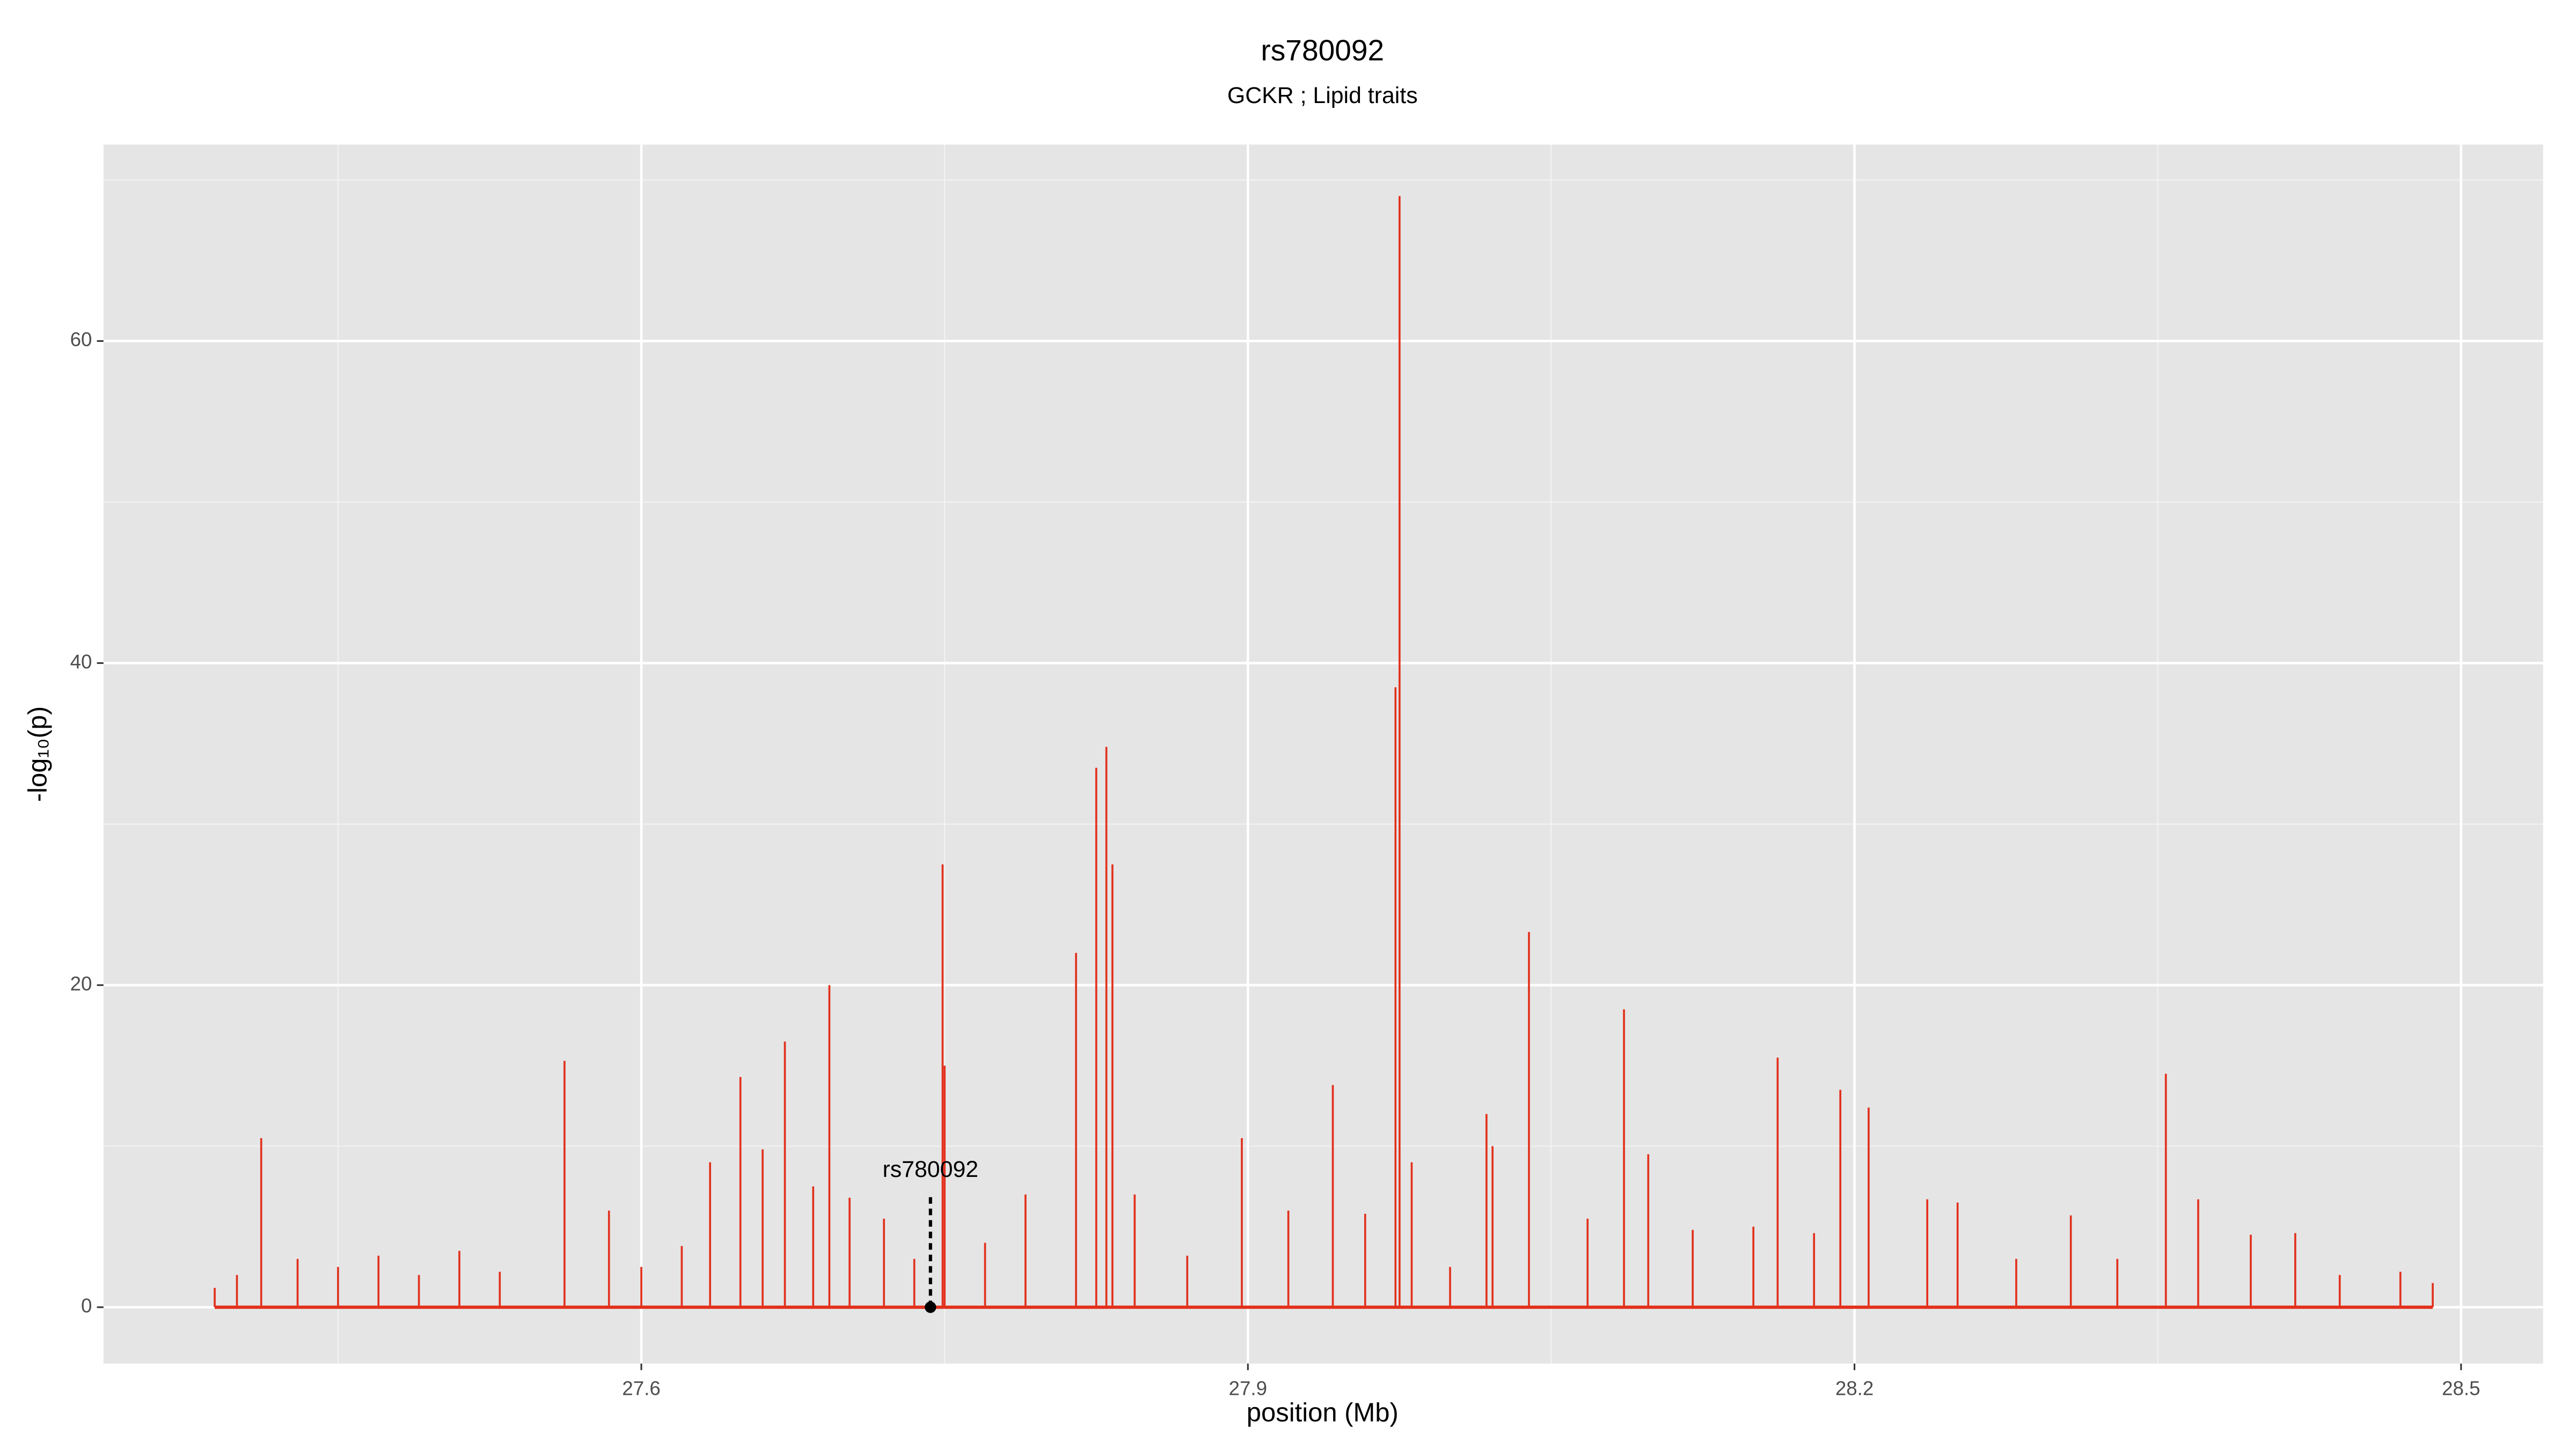  Describe the element at coordinates (37, 754) in the screenshot. I see `y-axis-title: -log₁₀(p)` at that location.